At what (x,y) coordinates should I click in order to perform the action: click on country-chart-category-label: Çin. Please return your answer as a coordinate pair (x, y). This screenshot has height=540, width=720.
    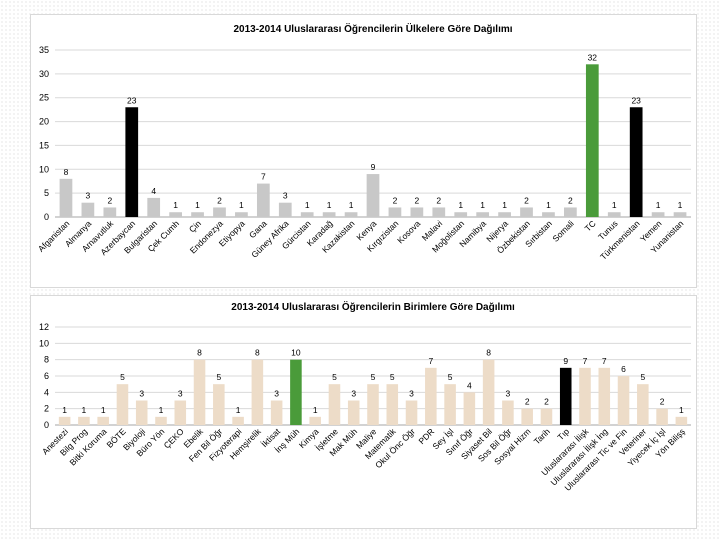
    Looking at the image, I should click on (195, 226).